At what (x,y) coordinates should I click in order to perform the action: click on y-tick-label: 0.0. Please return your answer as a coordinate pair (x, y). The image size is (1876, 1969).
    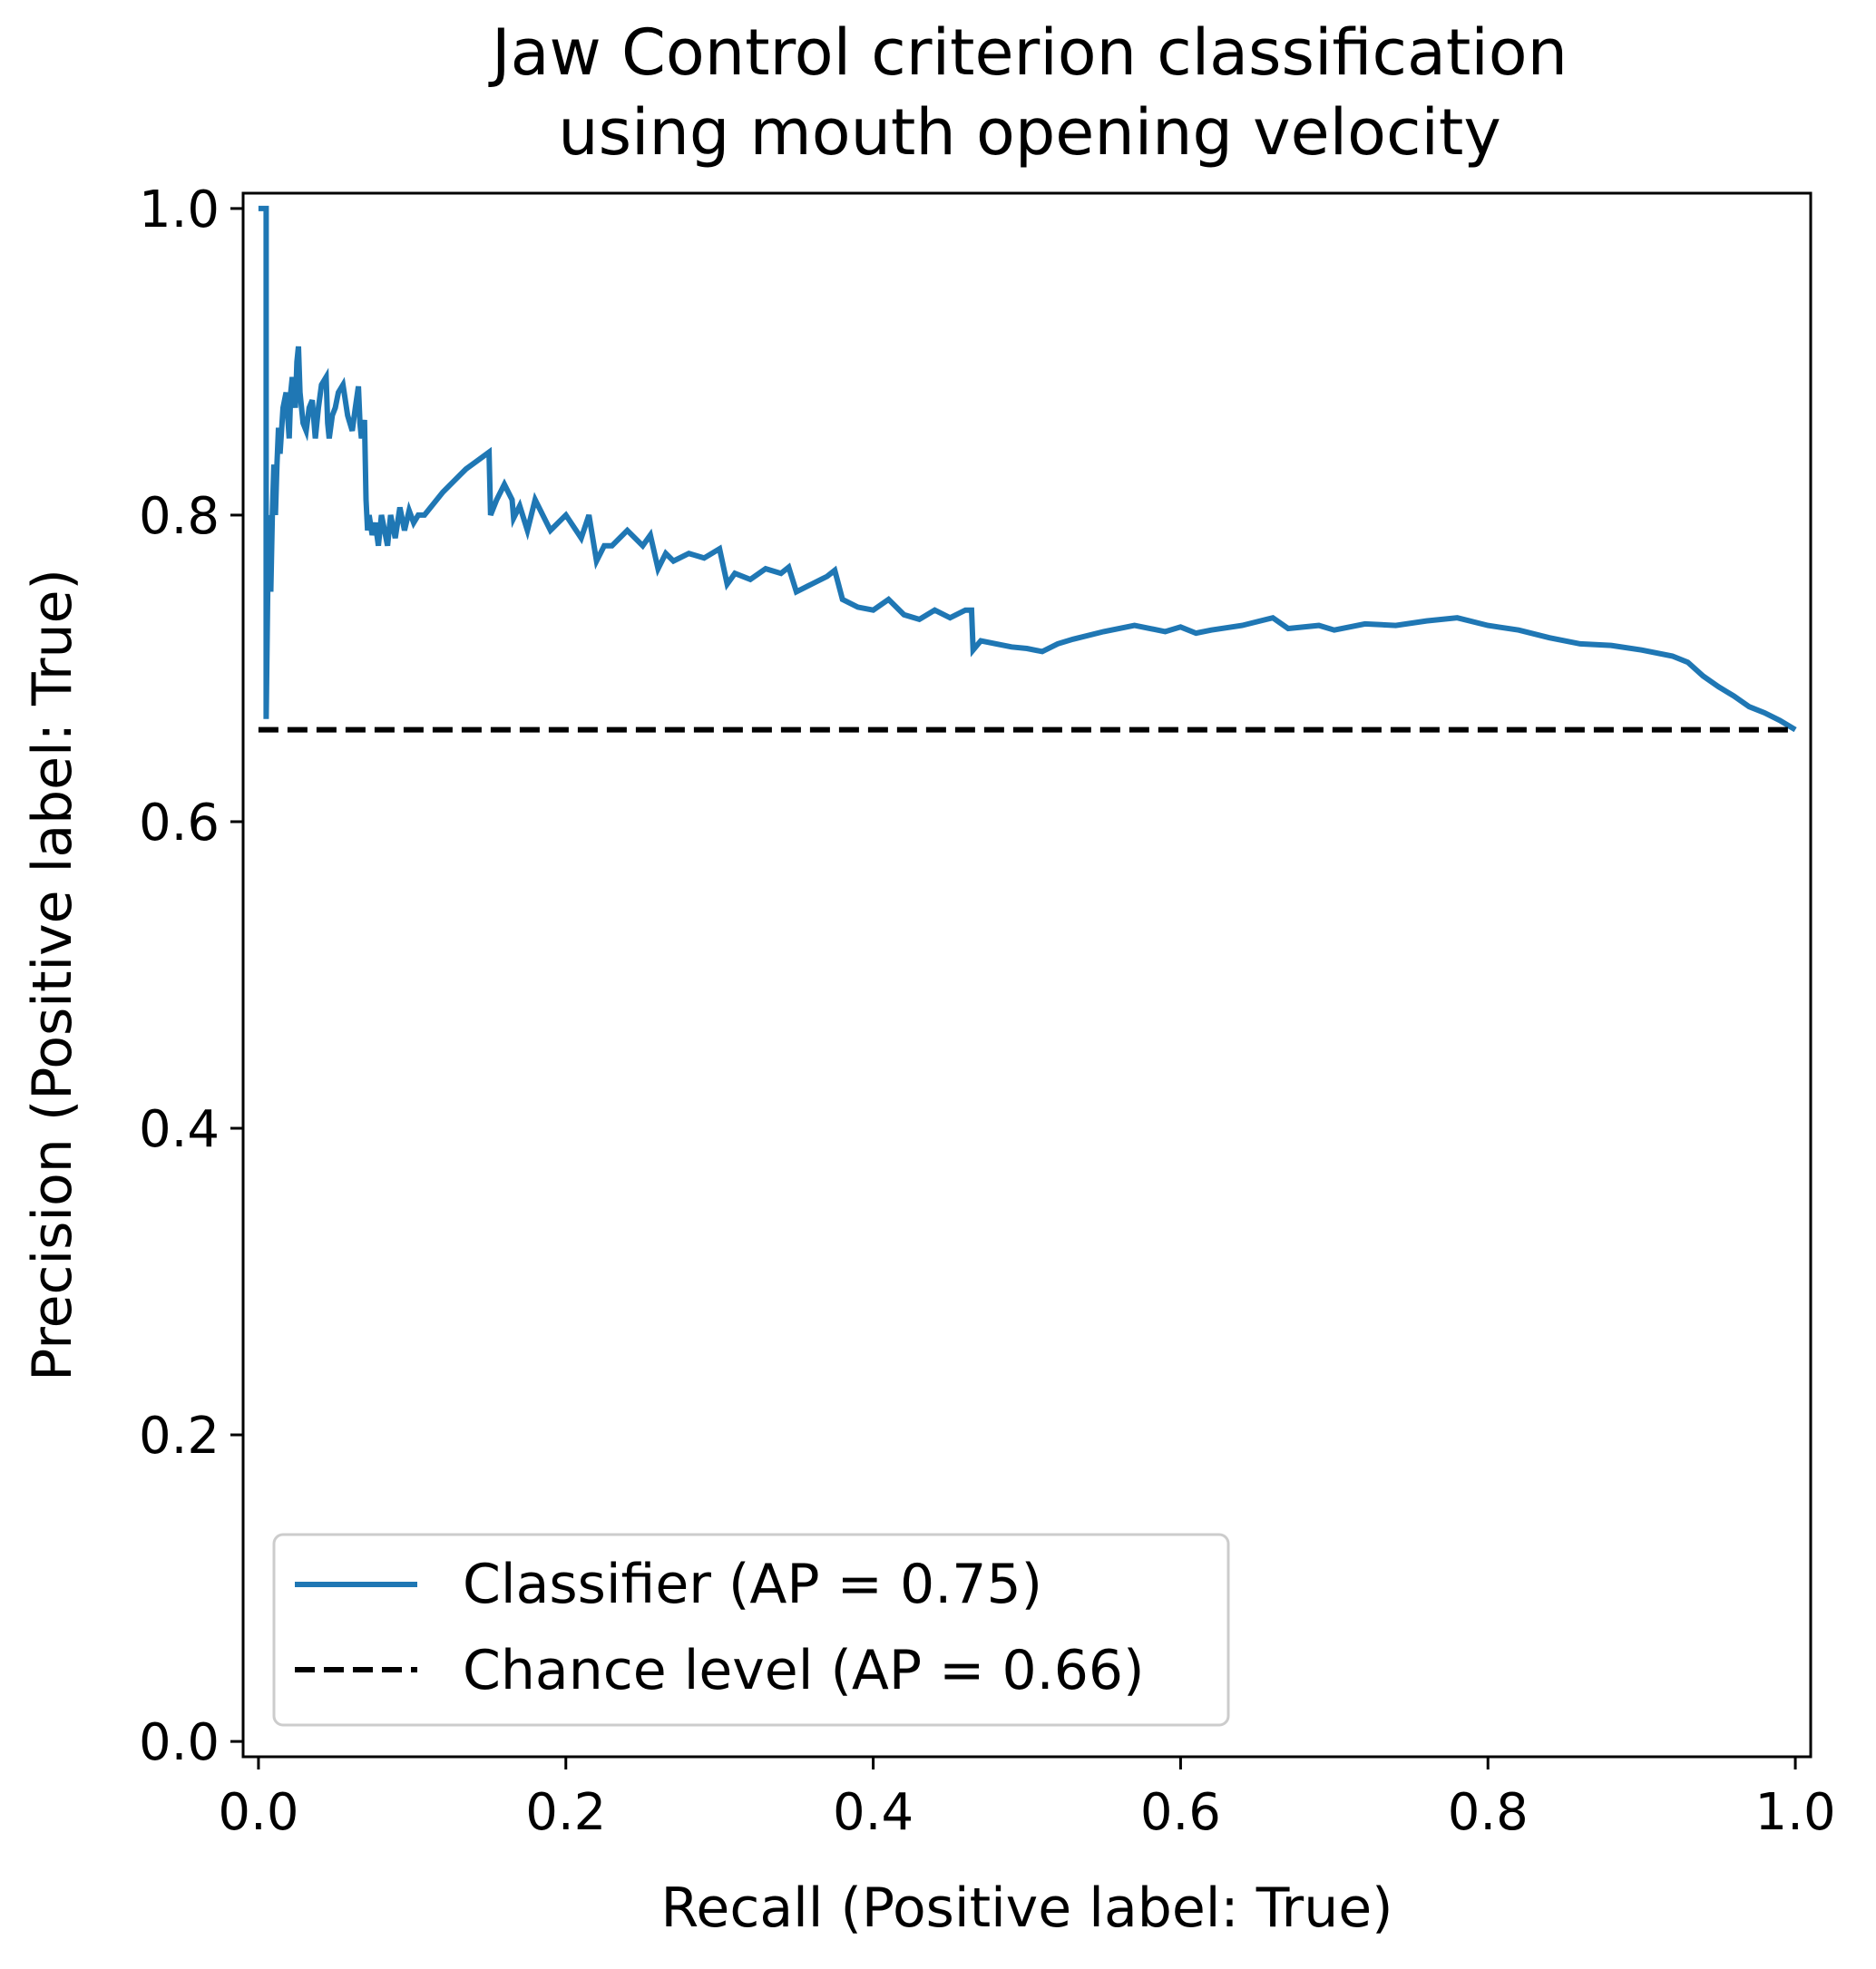
    Looking at the image, I should click on (179, 1743).